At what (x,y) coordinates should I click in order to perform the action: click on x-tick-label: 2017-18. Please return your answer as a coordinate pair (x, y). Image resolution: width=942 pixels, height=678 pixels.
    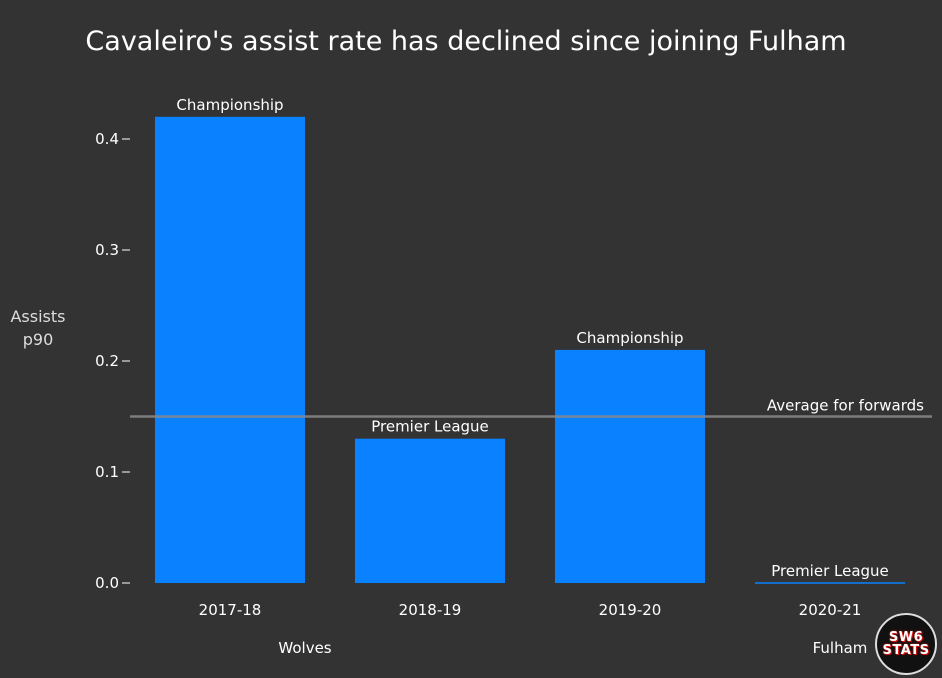
    Looking at the image, I should click on (230, 610).